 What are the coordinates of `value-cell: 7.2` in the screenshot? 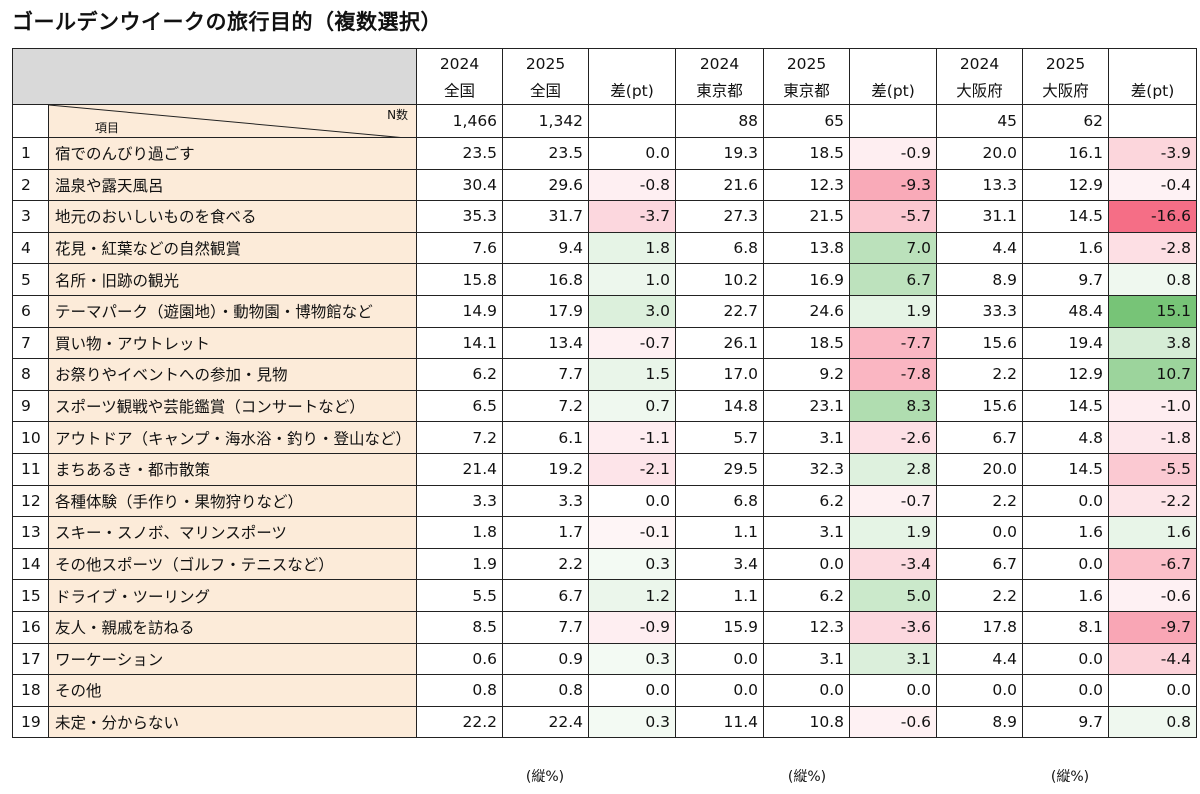 It's located at (546, 406).